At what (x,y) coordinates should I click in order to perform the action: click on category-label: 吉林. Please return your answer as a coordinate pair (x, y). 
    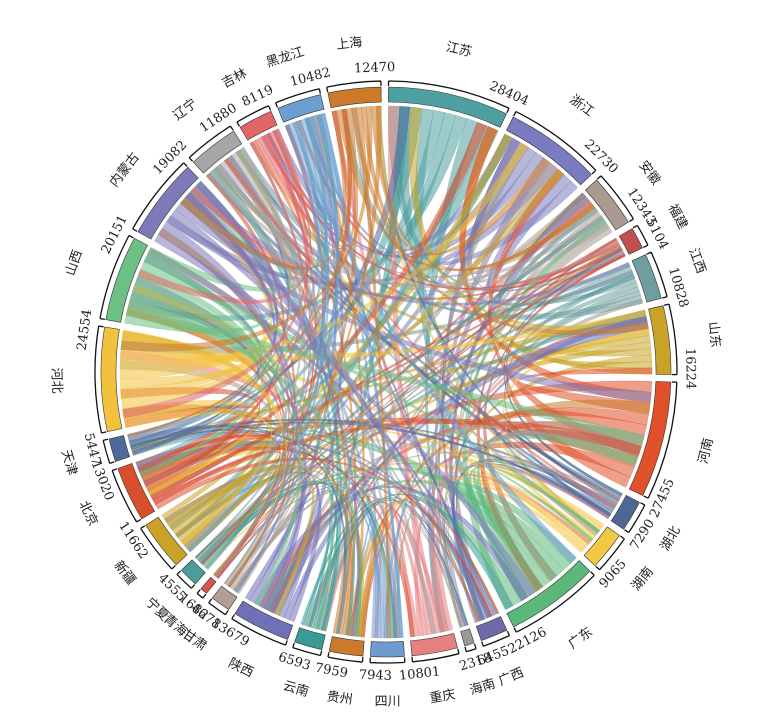
    Looking at the image, I should click on (235, 78).